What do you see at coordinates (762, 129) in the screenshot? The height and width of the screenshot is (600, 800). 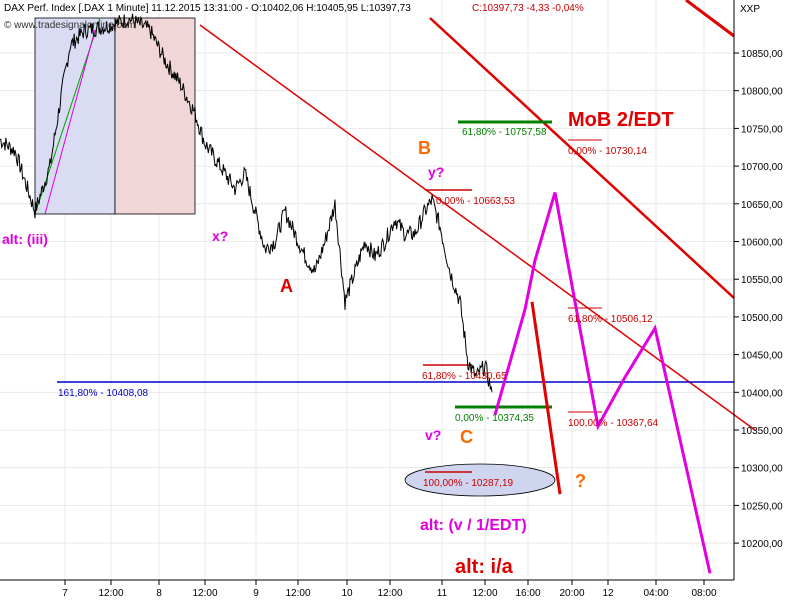 I see `y-tick-label: 10750,00` at bounding box center [762, 129].